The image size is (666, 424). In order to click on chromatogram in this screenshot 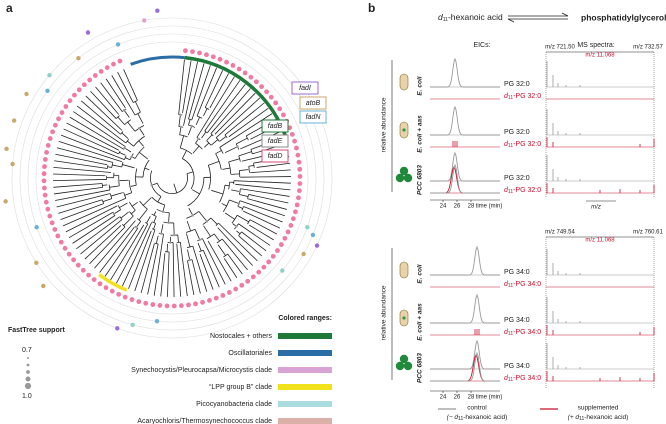, I will do `click(465, 366)`.